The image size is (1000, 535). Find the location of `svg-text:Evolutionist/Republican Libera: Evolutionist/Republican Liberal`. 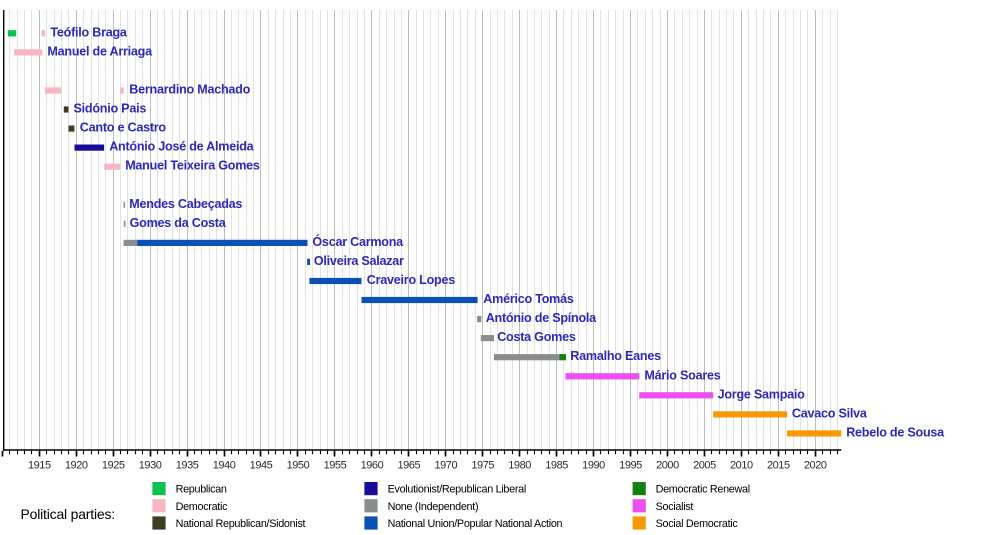

svg-text:Evolutionist/Republican Libera: Evolutionist/Republican Liberal is located at coordinates (457, 490).